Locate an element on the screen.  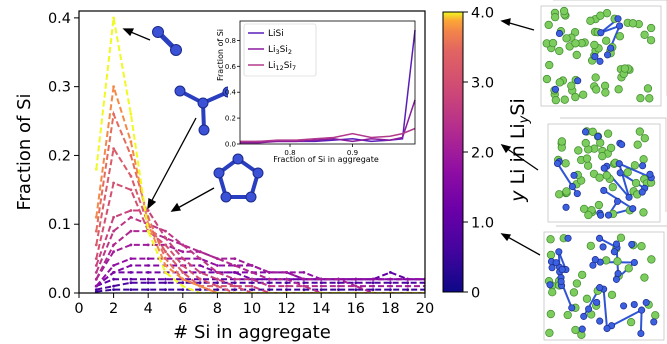
inset-plot-frame is located at coordinates (327, 82).